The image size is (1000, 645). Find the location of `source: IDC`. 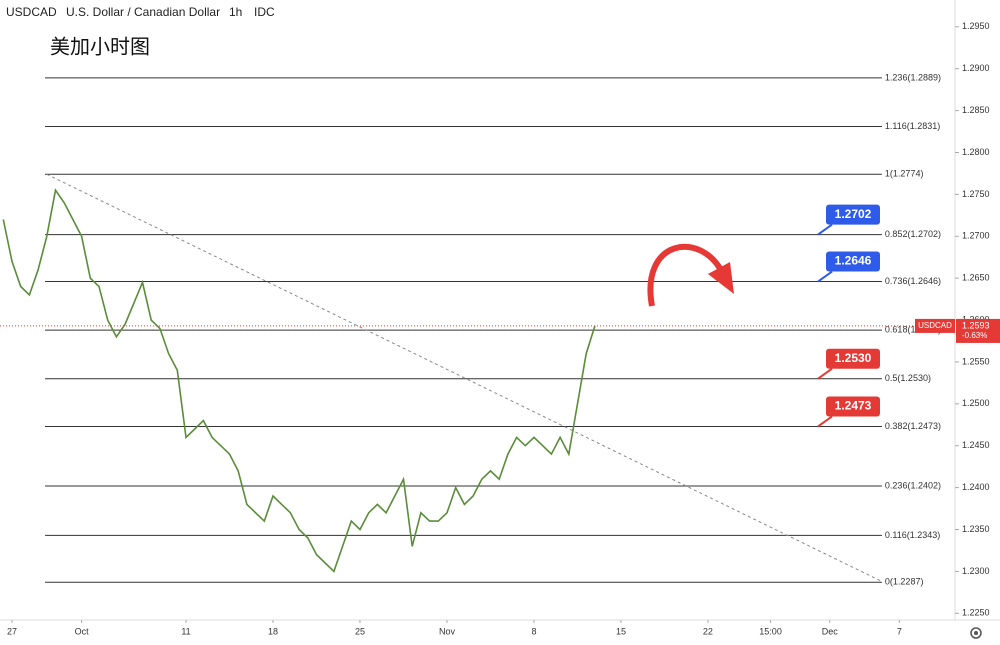

source: IDC is located at coordinates (264, 12).